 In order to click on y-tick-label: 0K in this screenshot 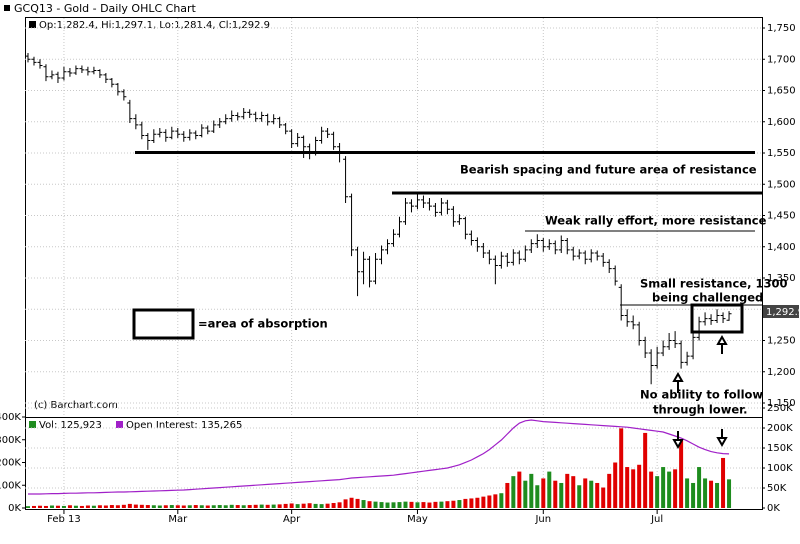, I will do `click(14, 508)`.